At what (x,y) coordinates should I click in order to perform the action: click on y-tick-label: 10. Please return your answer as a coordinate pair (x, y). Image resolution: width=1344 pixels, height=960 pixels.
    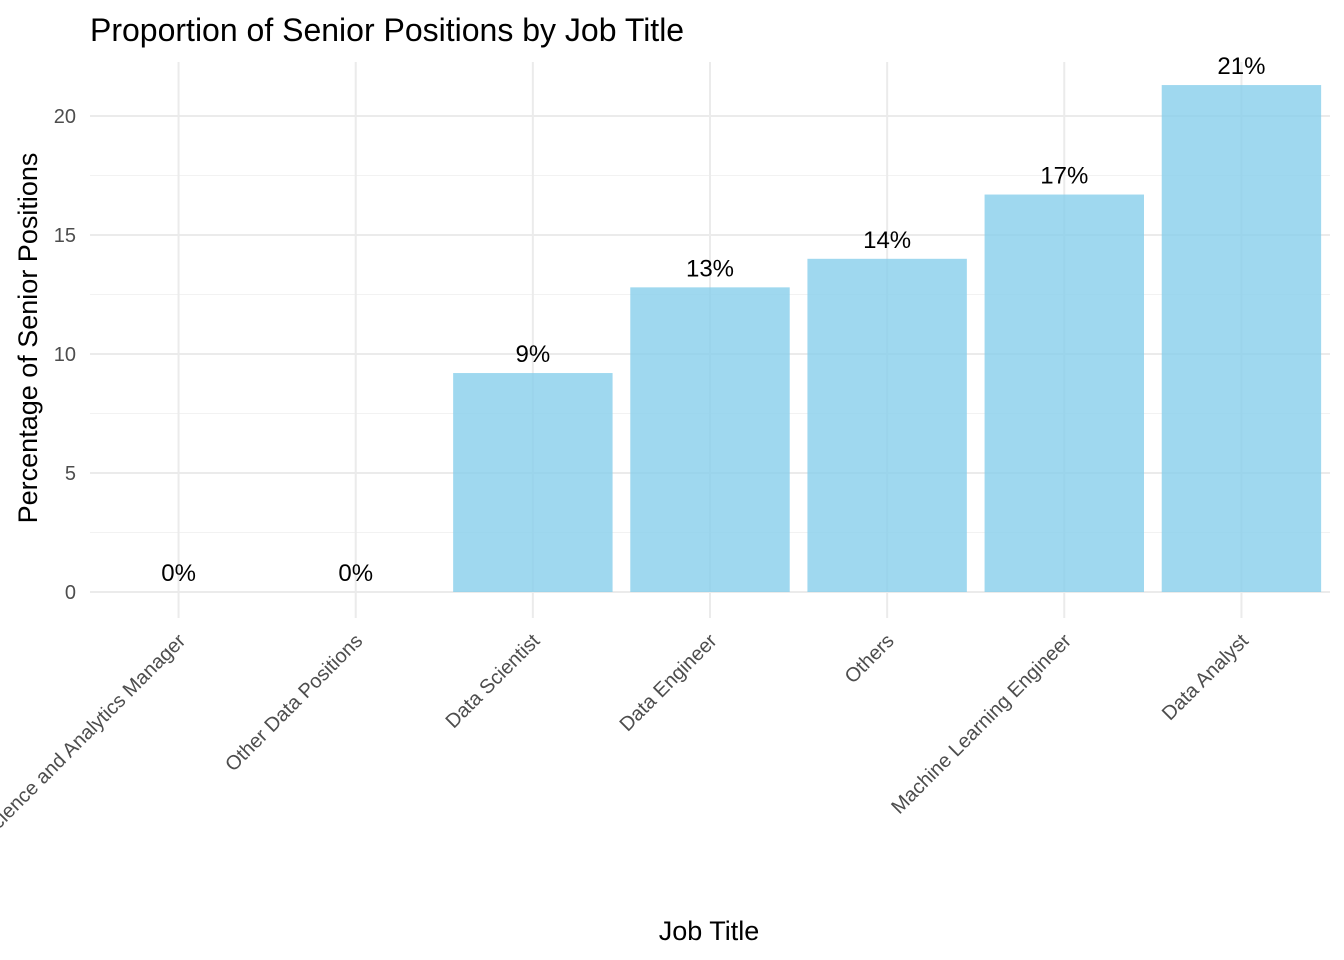
    Looking at the image, I should click on (65, 355).